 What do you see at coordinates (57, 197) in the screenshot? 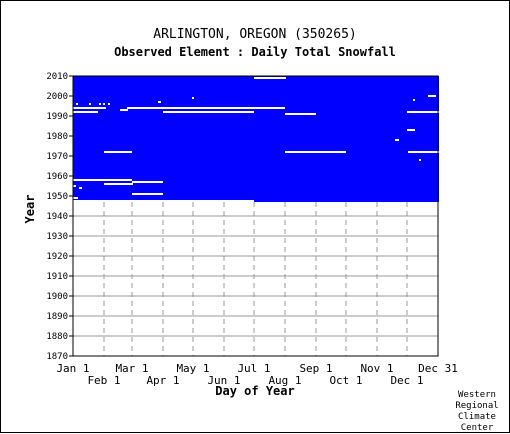
I see `y-tick-label: 1950` at bounding box center [57, 197].